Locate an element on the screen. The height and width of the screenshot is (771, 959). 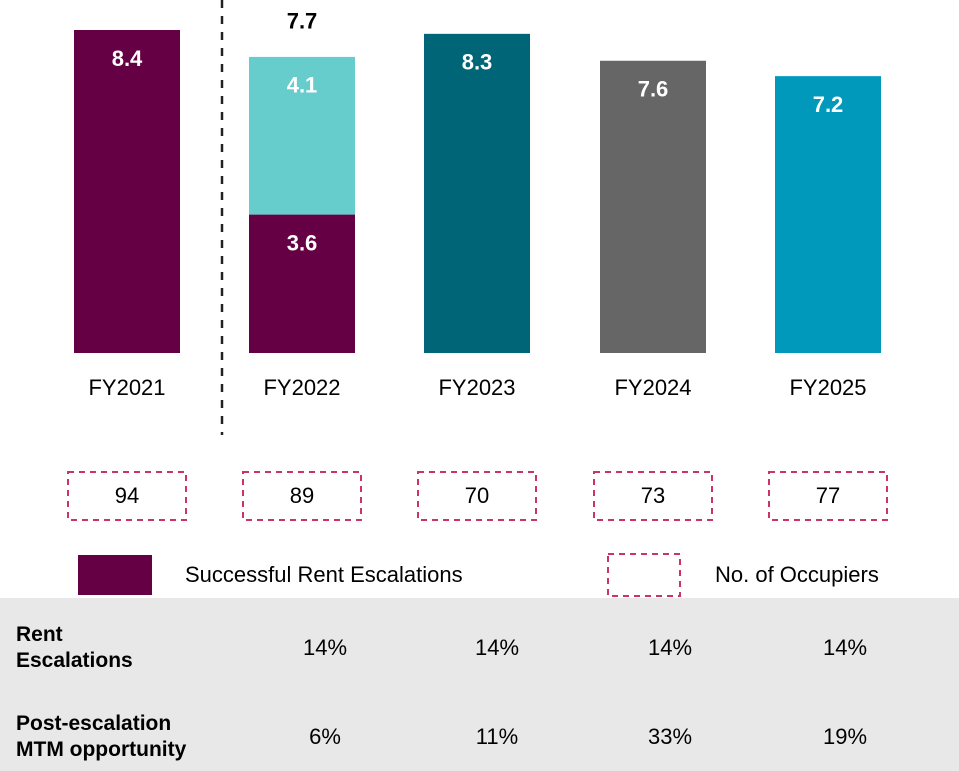
legend-label: Successful Rent Escalations is located at coordinates (324, 574).